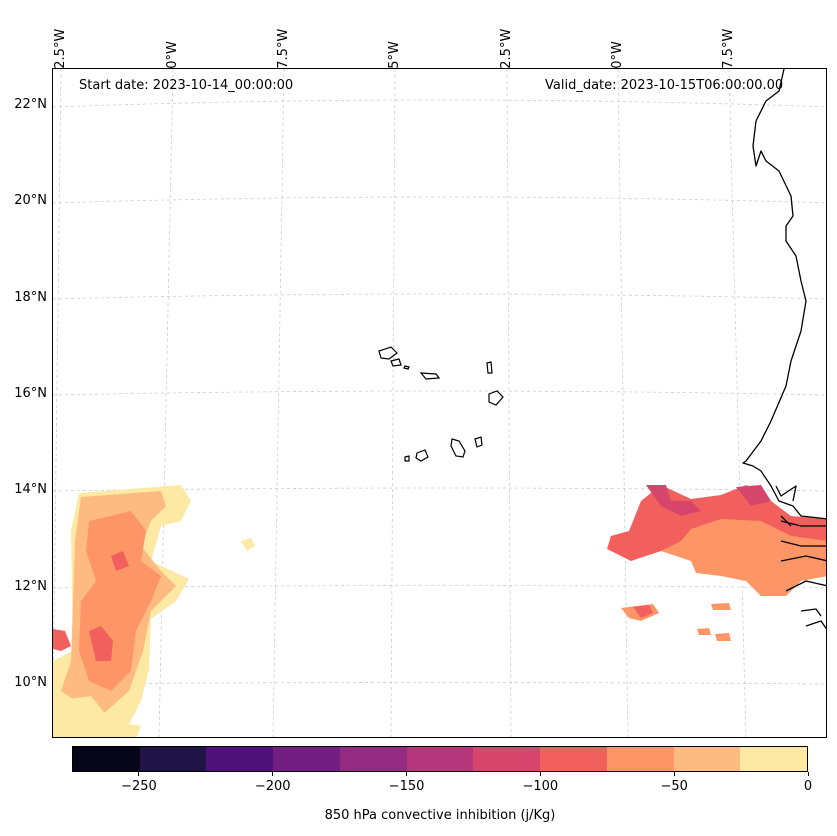 The height and width of the screenshot is (836, 837). Describe the element at coordinates (623, 403) in the screenshot. I see `meridian-20w` at that location.